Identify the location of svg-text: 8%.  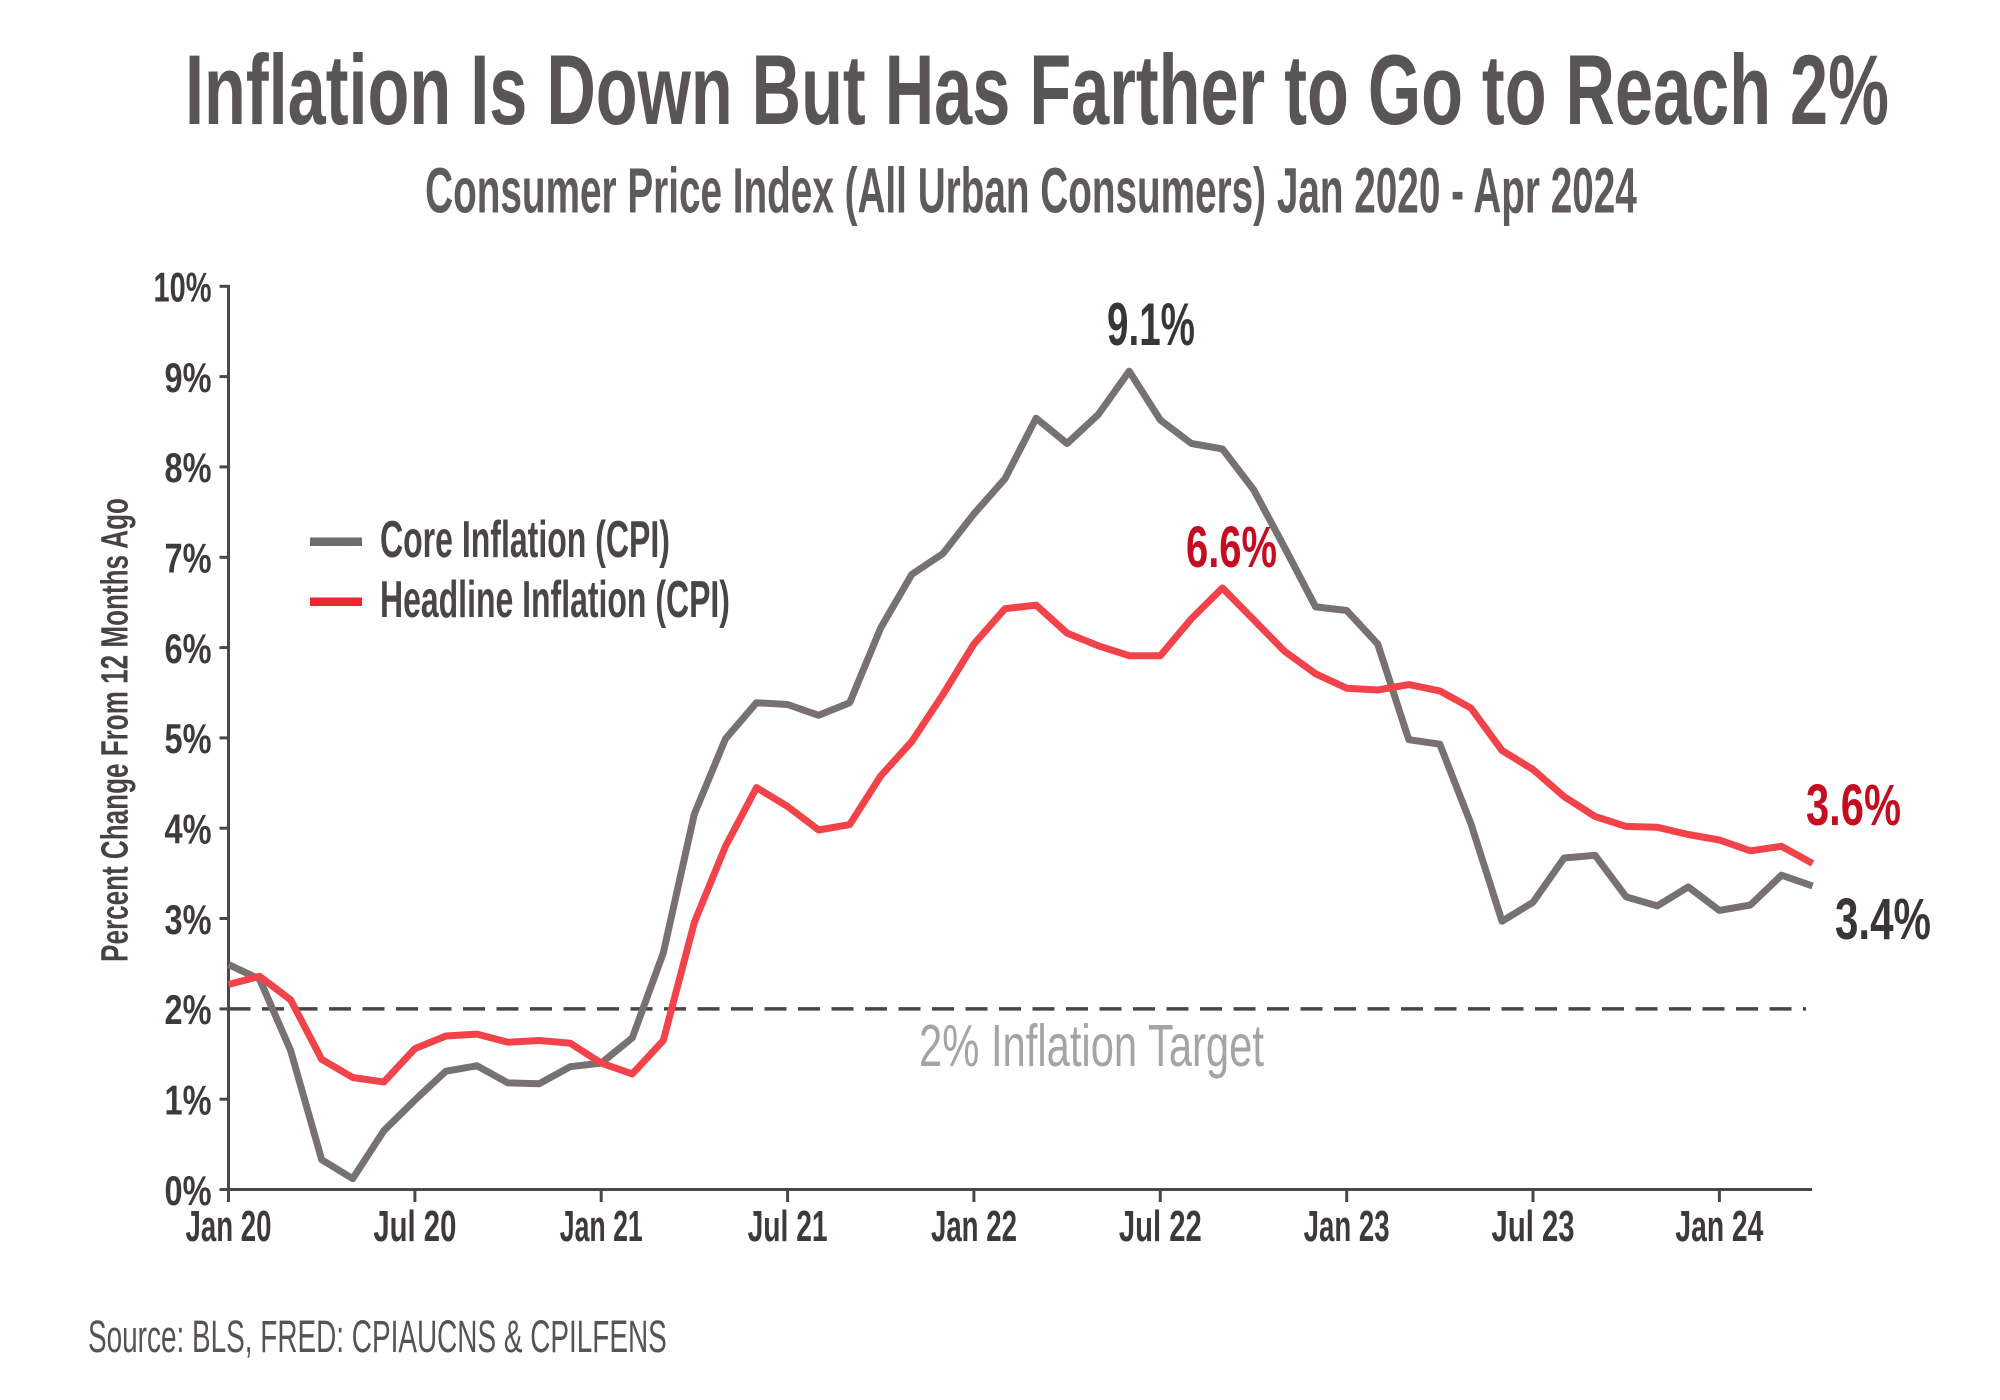
(188, 467).